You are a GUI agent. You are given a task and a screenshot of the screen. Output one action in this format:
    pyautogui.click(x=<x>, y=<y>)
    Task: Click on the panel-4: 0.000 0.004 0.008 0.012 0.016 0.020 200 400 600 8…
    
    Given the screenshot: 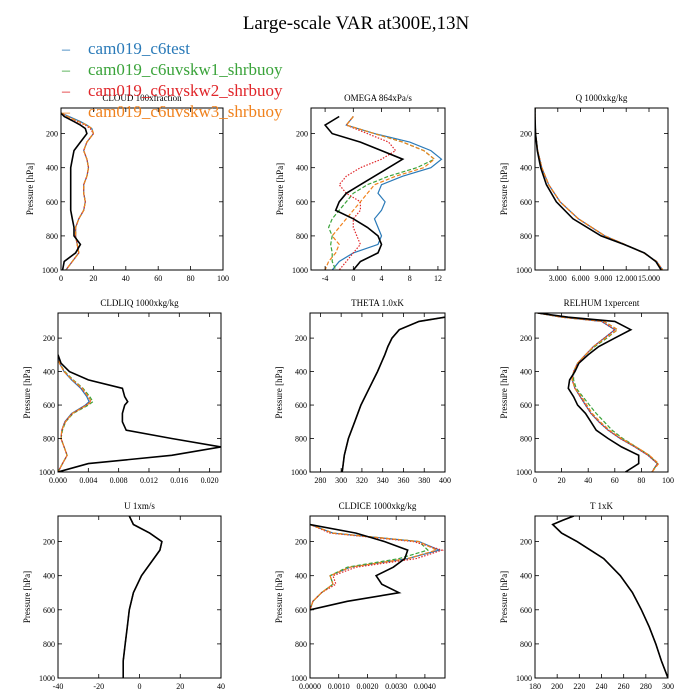 What is the action you would take?
    pyautogui.click(x=122, y=391)
    